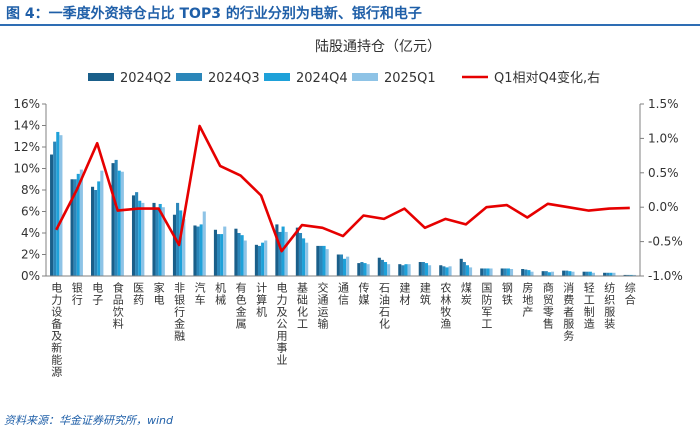 This screenshot has height=432, width=700. I want to click on y-left-tick-label: 10%, so click(26, 169).